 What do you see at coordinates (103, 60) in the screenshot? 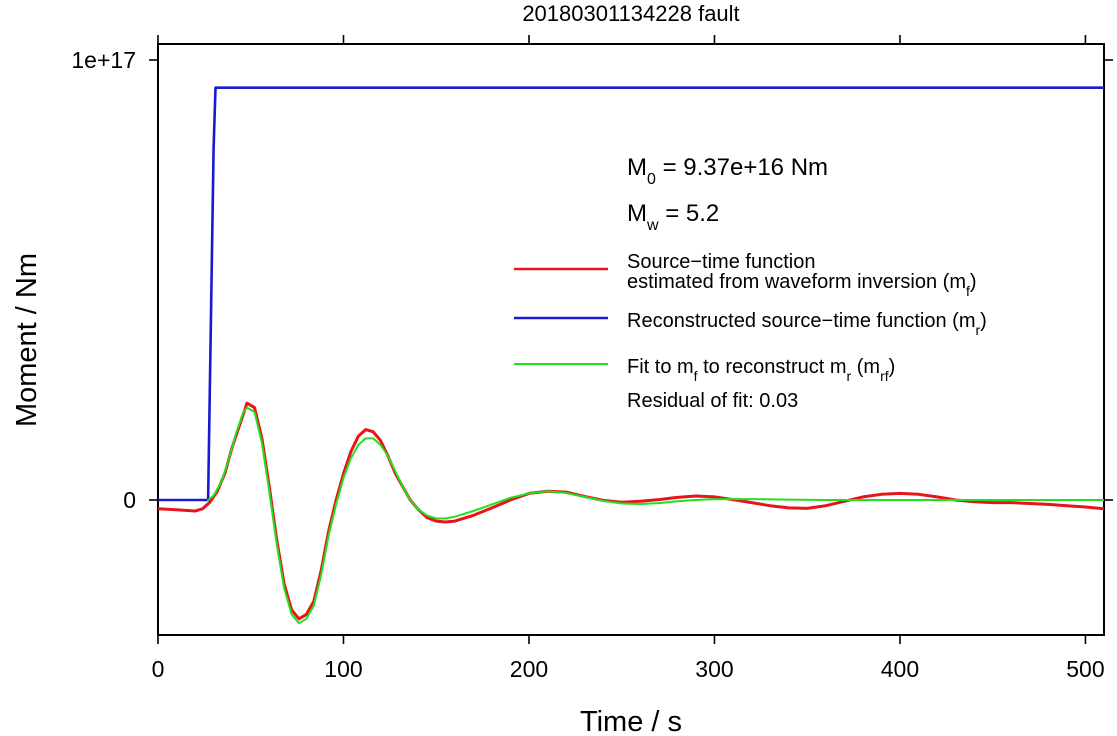
I see `y-tick-label: 1e+17` at bounding box center [103, 60].